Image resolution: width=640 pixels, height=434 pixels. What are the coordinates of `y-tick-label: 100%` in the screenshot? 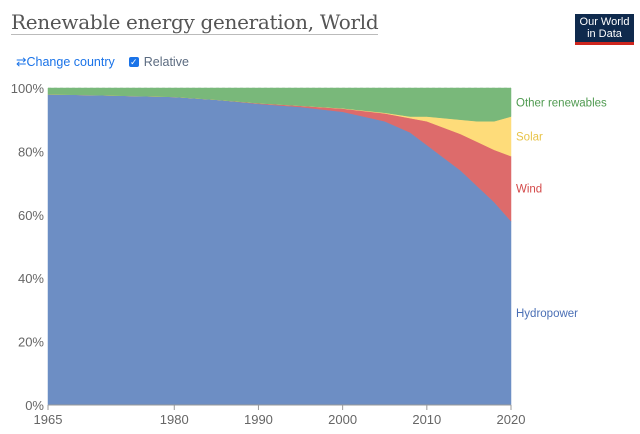 It's located at (28, 88).